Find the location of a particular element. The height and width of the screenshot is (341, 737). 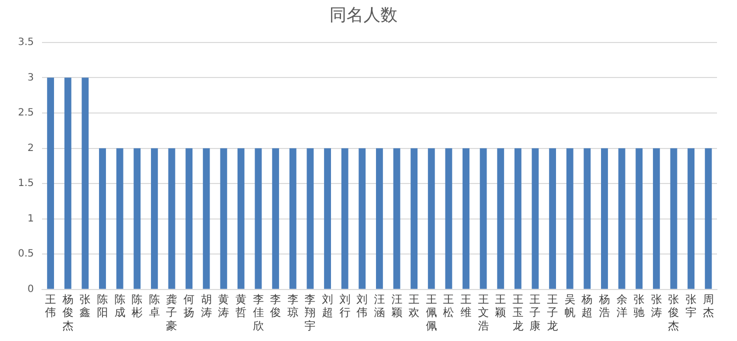

x-tick-label: 黄哲 is located at coordinates (240, 306).